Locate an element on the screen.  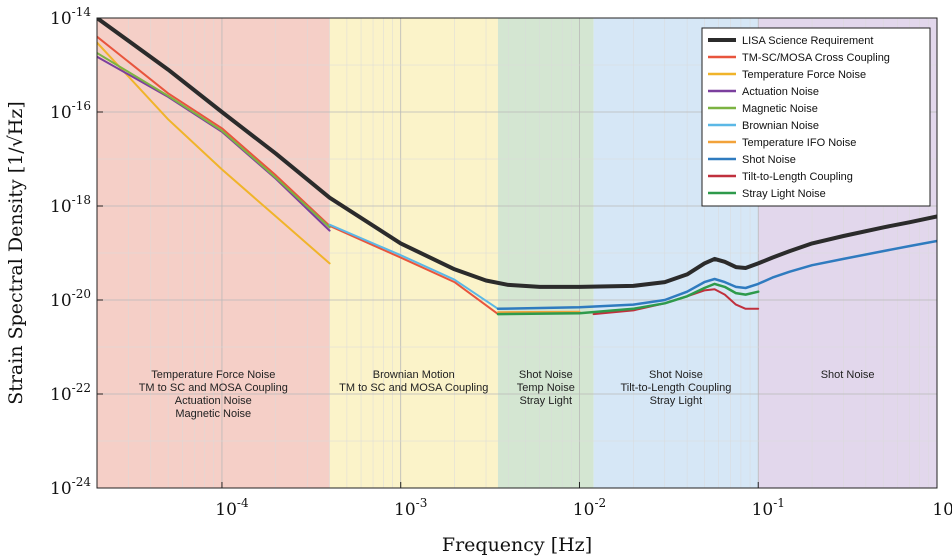
y-tick-label-2: 10-16 is located at coordinates (70, 111).